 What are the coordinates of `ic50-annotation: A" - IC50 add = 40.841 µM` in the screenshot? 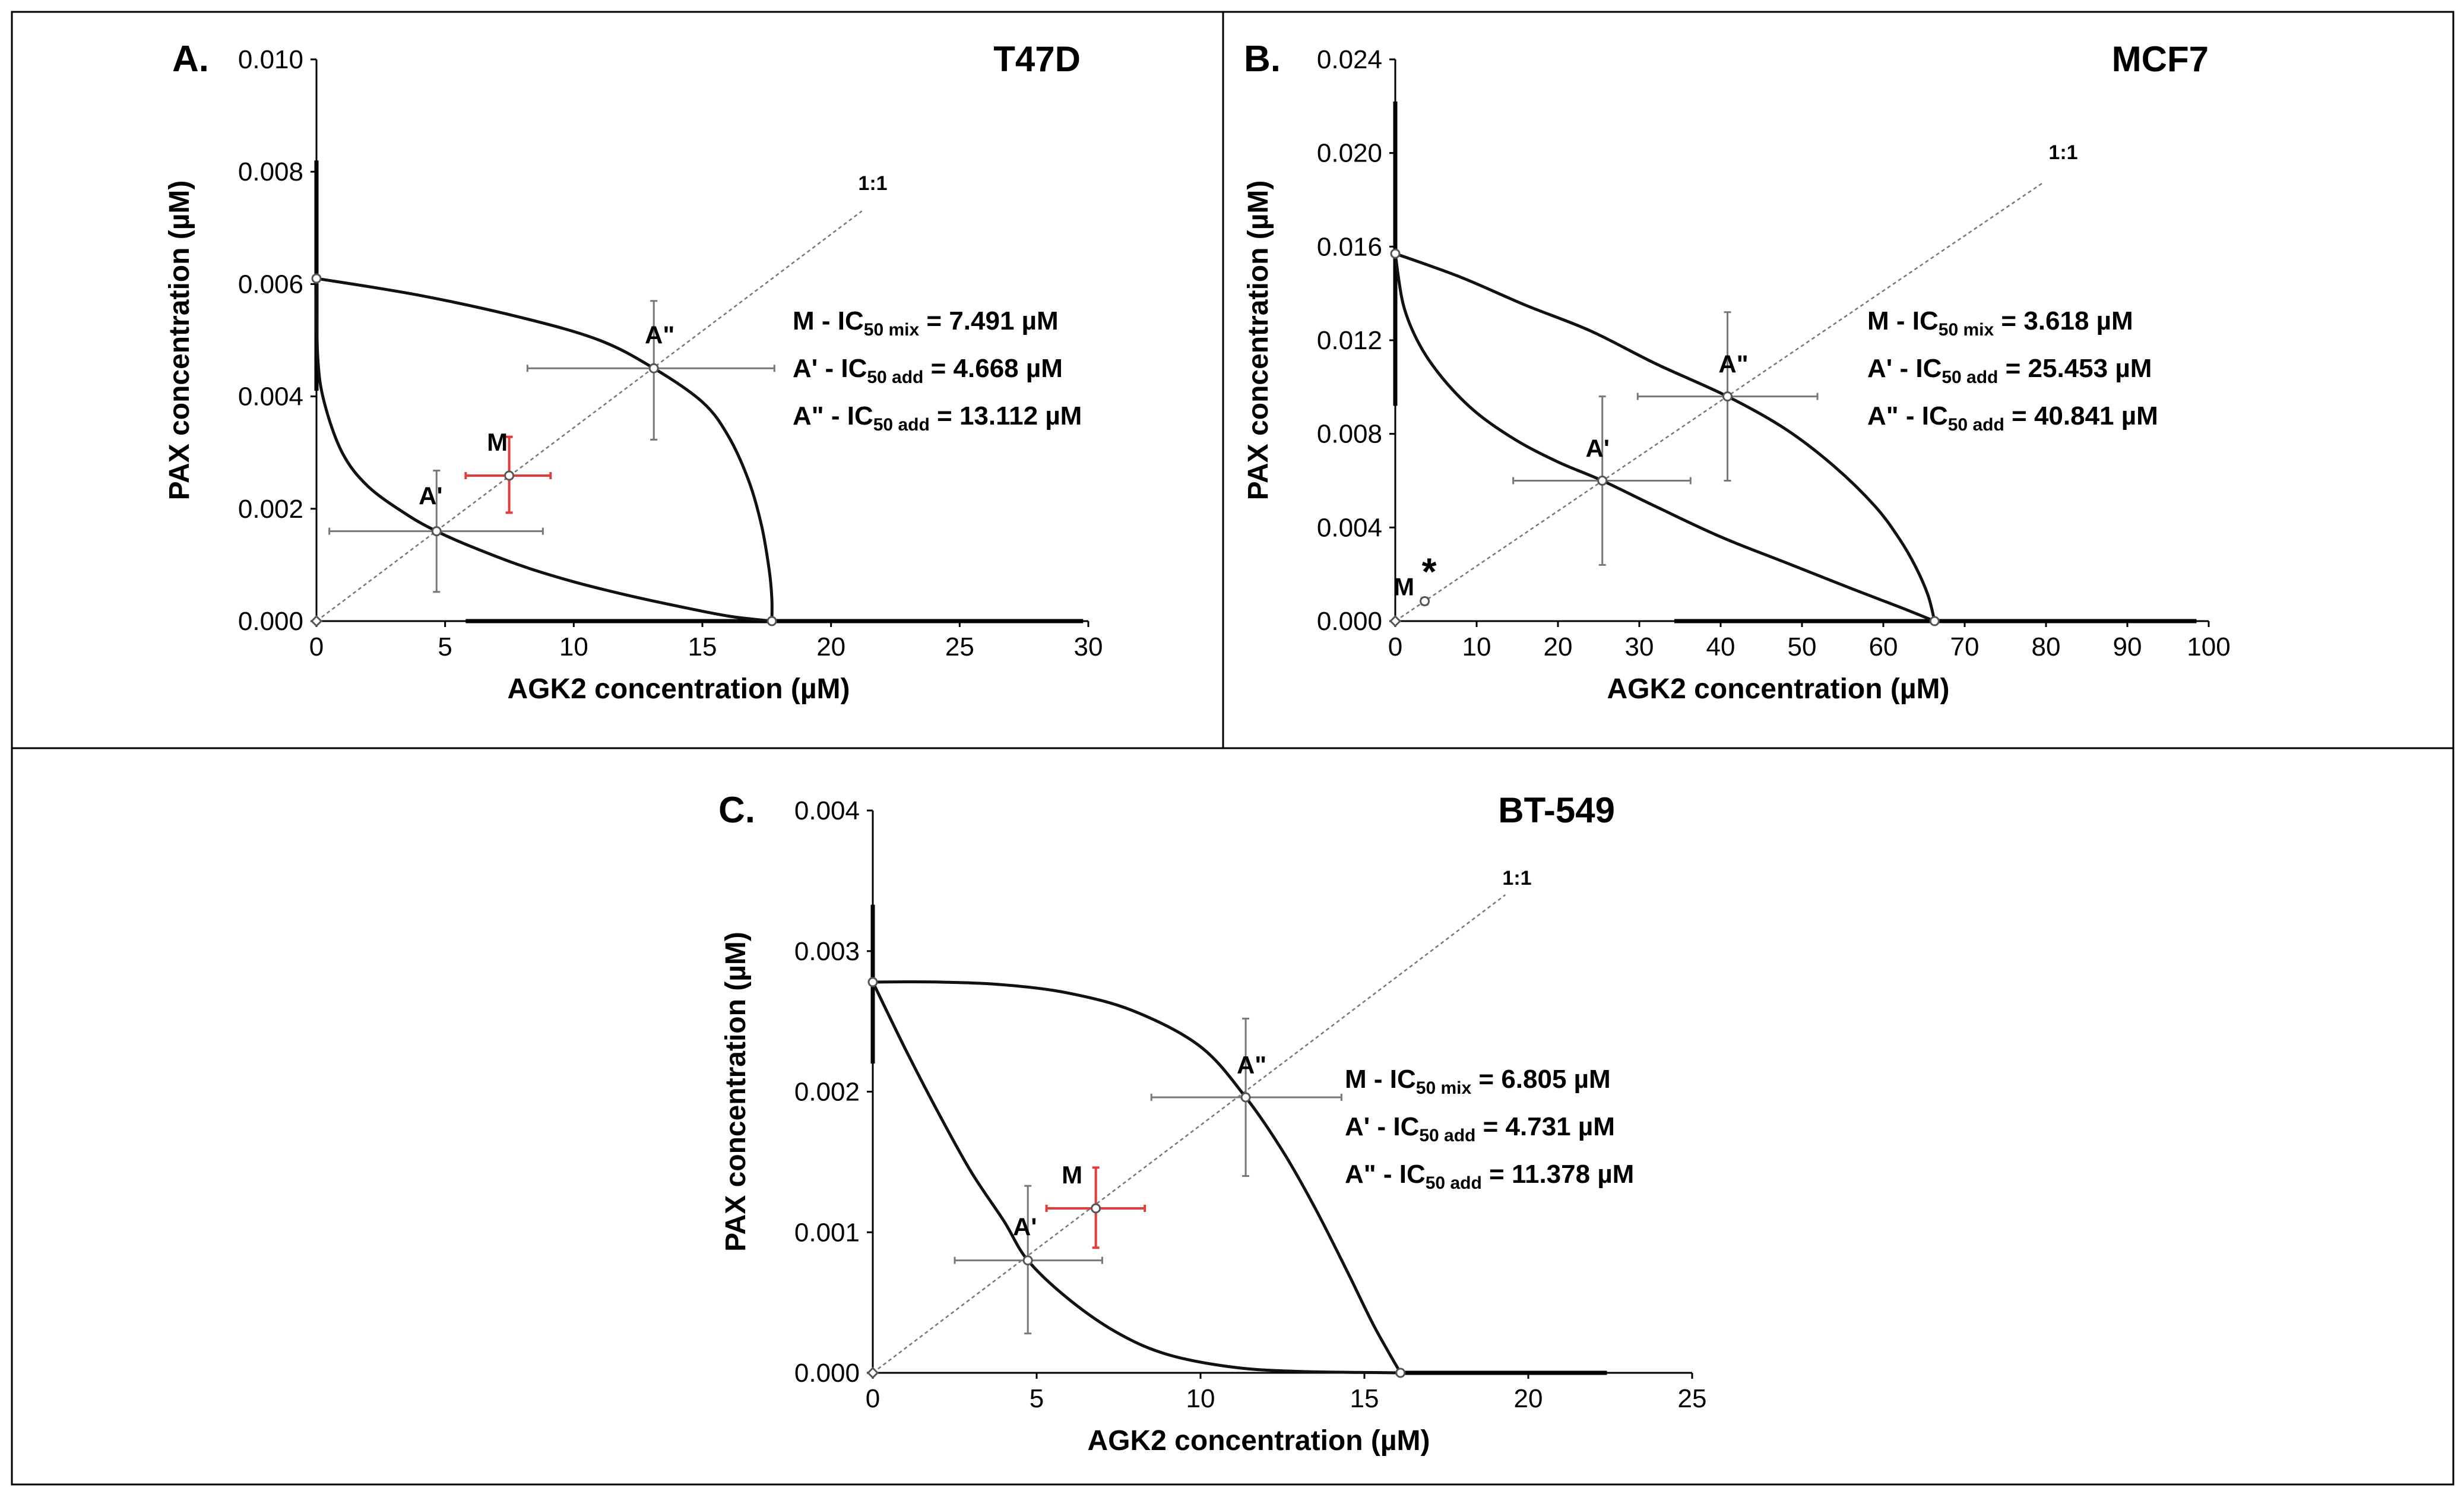 It's located at (2012, 418).